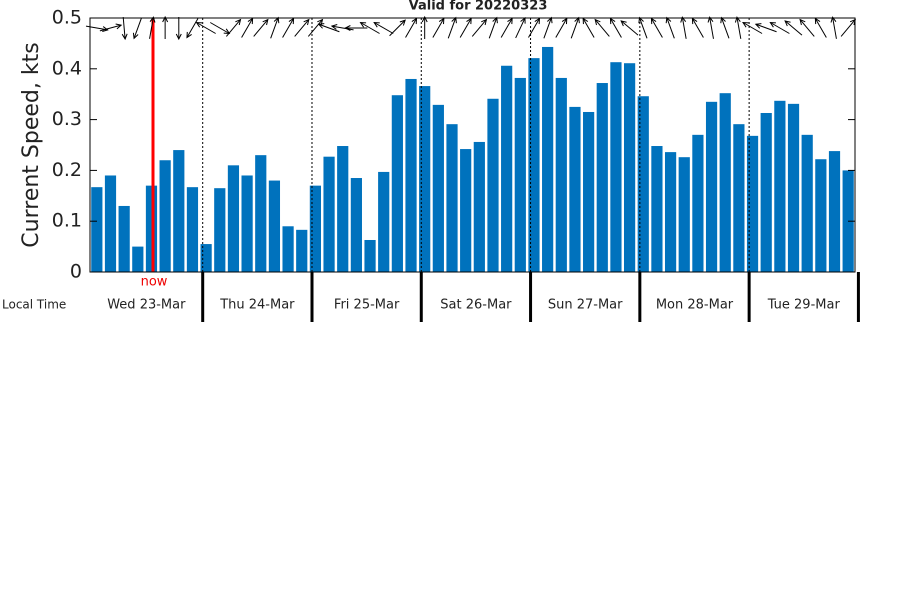 The height and width of the screenshot is (600, 900). I want to click on day-label: Fri 25-Mar, so click(367, 305).